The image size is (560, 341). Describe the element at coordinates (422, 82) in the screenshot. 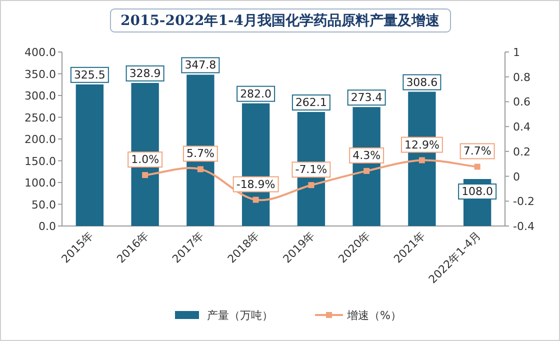

I see `data-label: 308.6` at that location.